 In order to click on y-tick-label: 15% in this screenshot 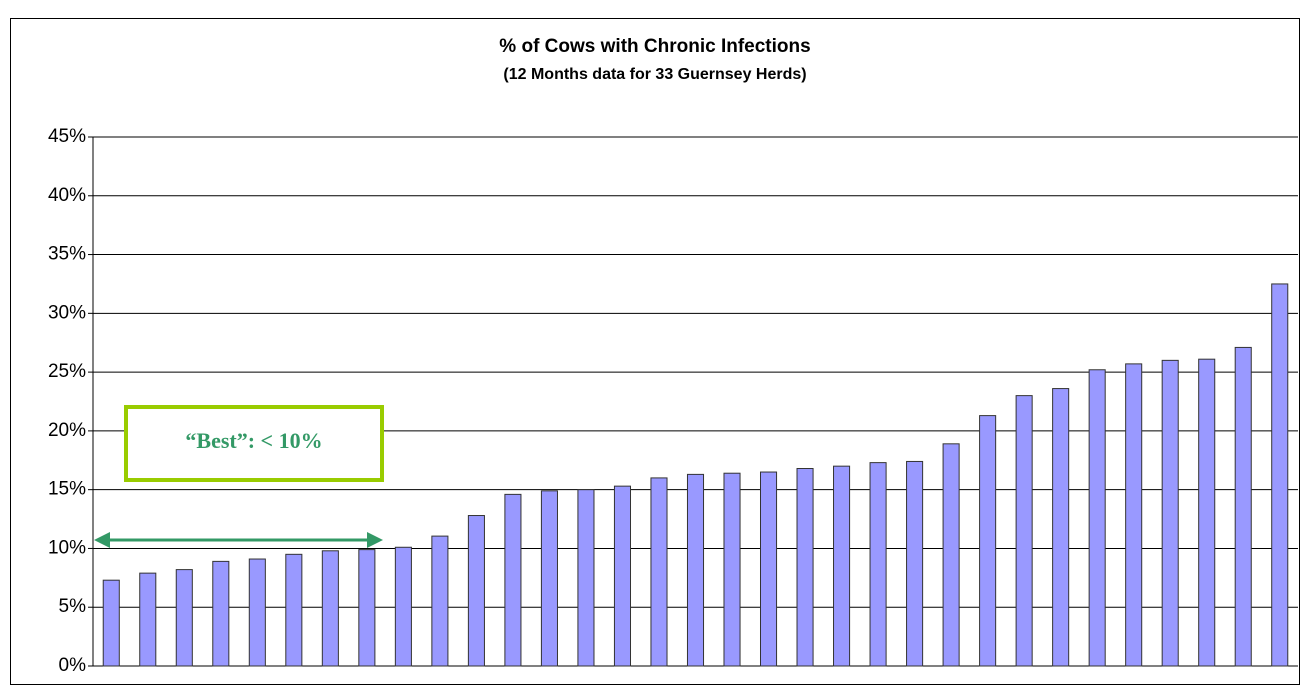, I will do `click(67, 489)`.